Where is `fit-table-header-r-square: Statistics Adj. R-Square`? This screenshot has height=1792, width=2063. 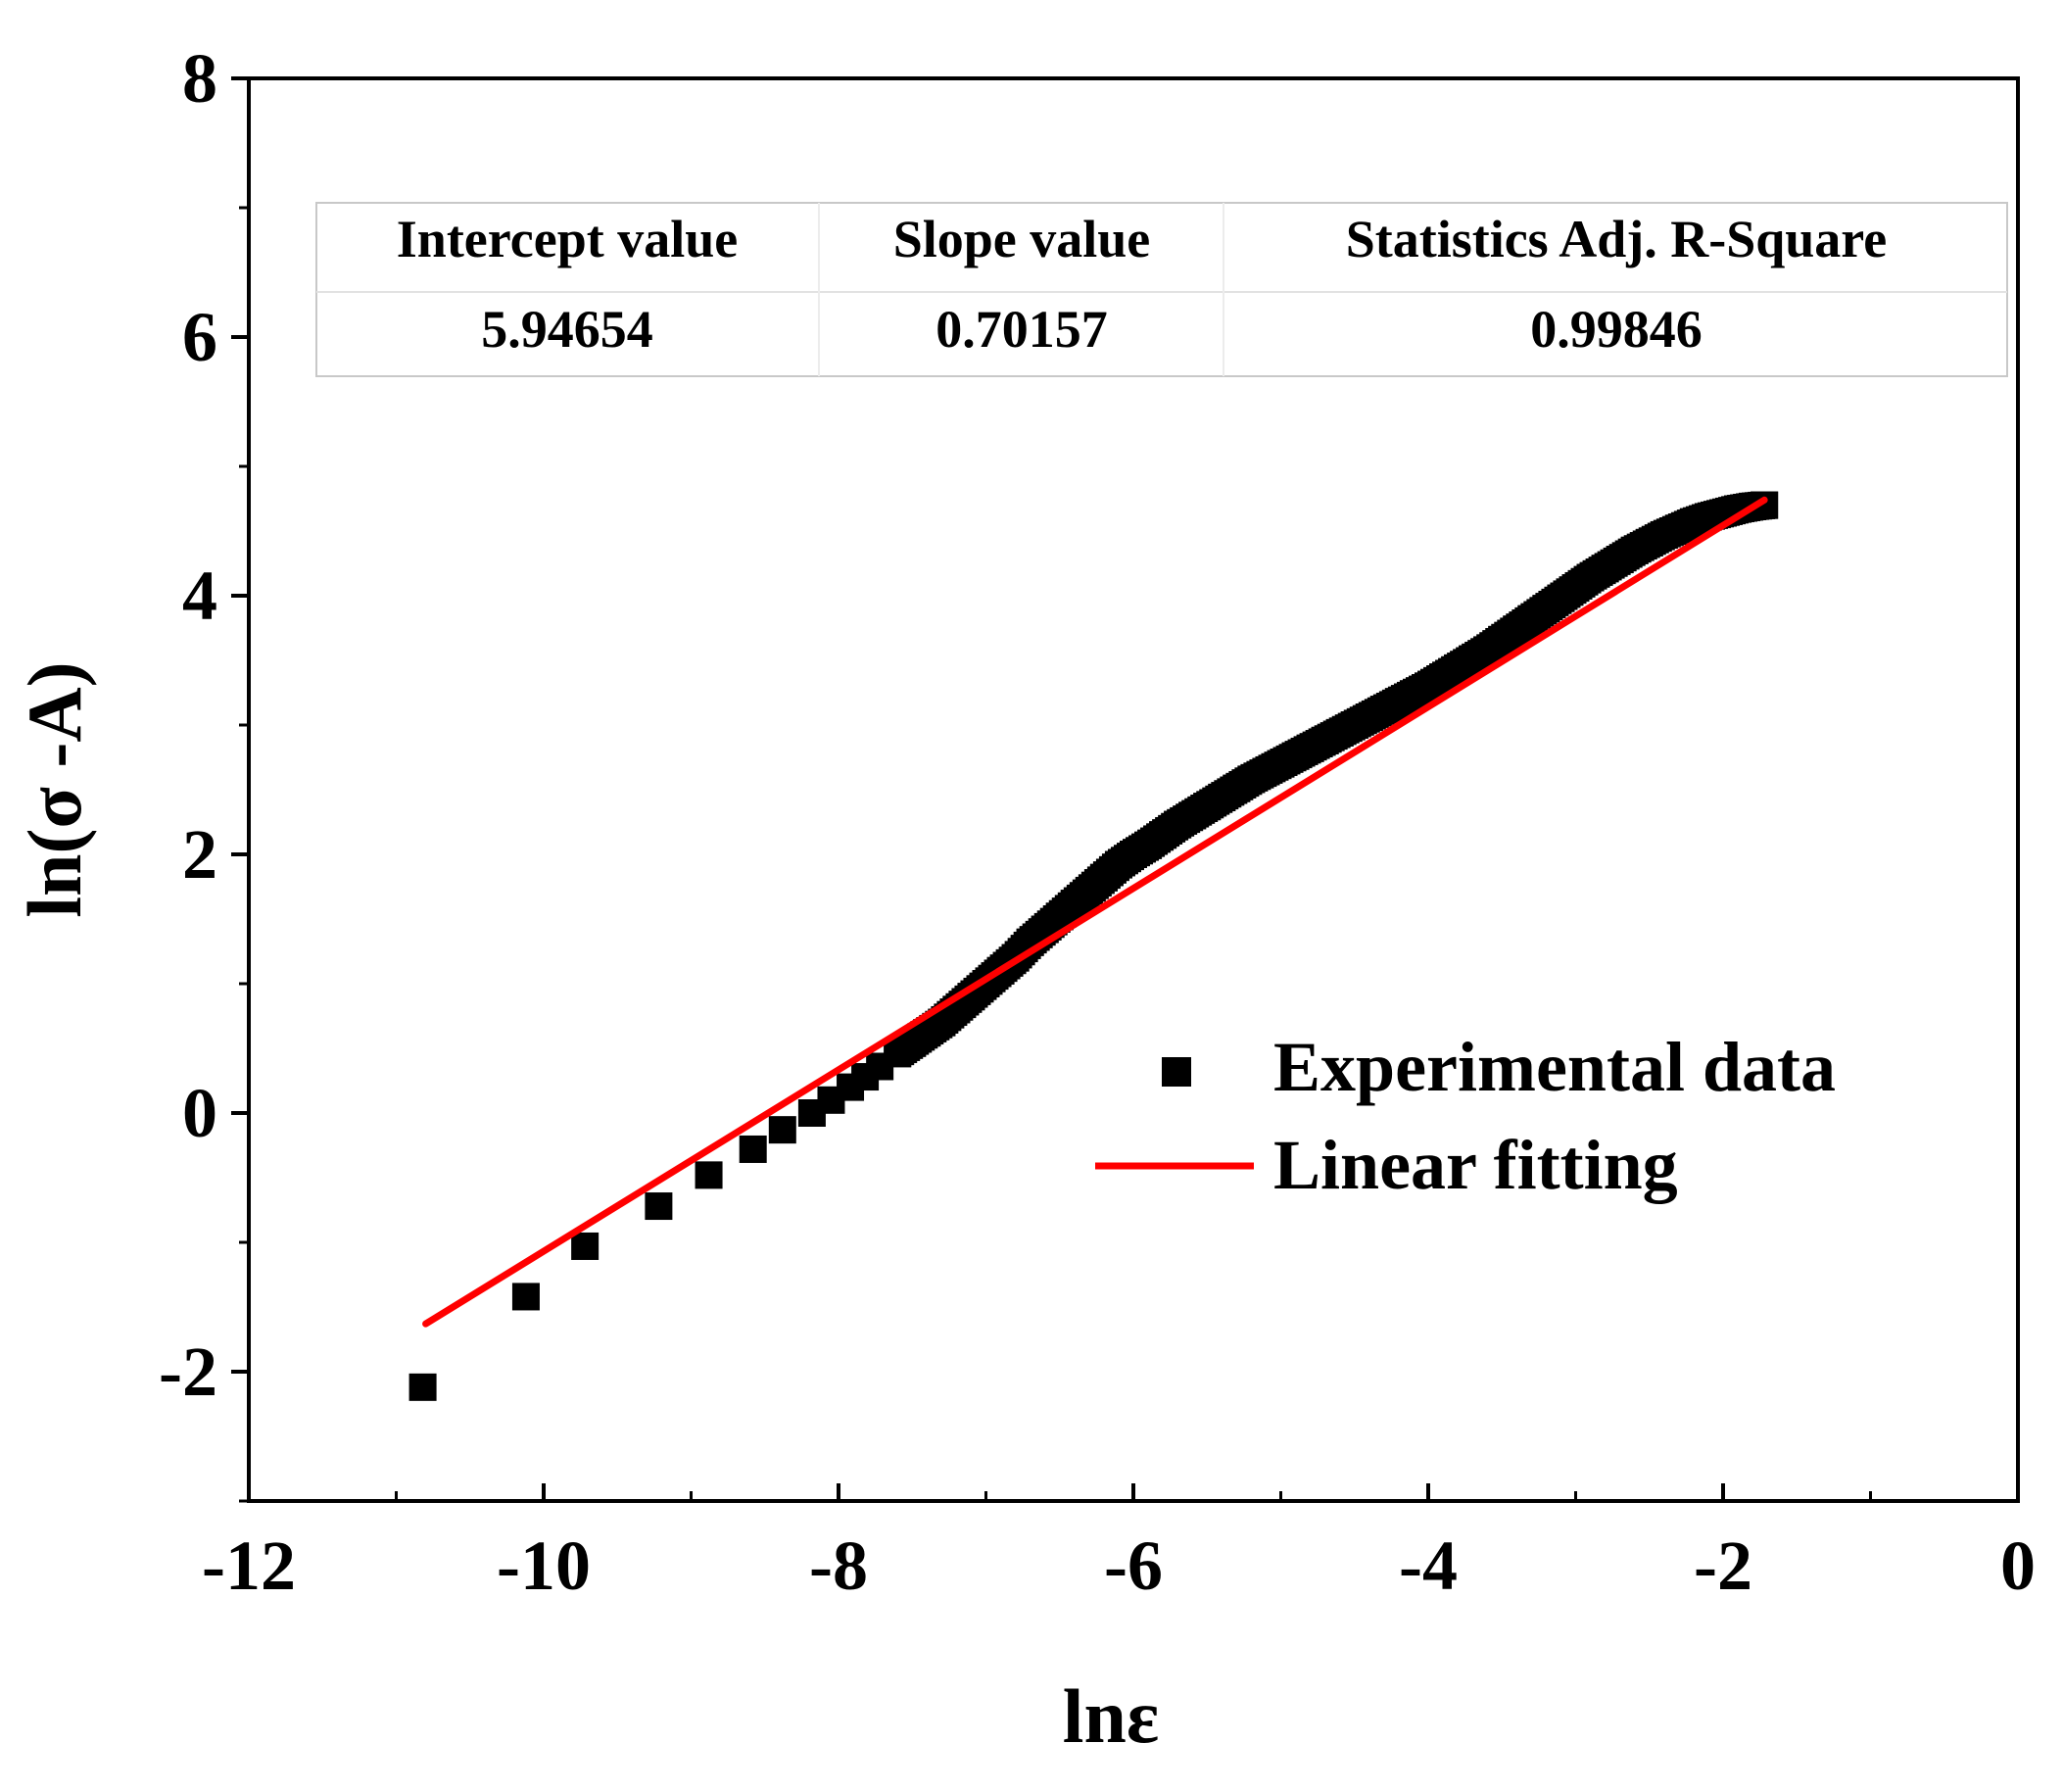 fit-table-header-r-square: Statistics Adj. R-Square is located at coordinates (1617, 239).